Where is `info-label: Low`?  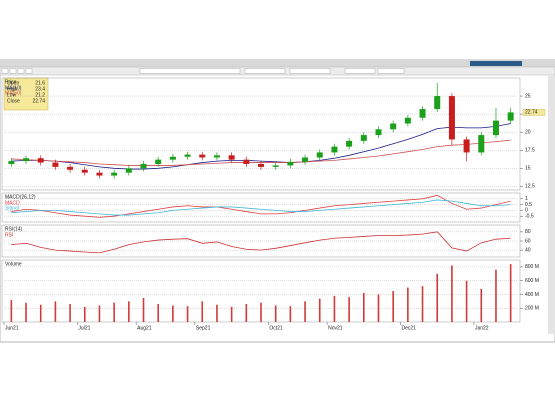 info-label: Low is located at coordinates (12, 95).